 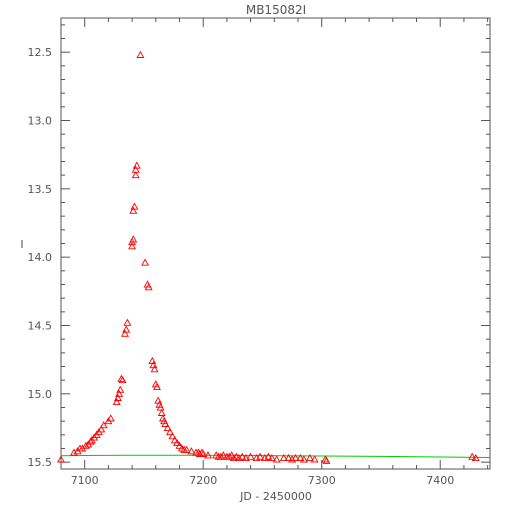 What do you see at coordinates (40, 394) in the screenshot?
I see `y-tick-label: 15.0` at bounding box center [40, 394].